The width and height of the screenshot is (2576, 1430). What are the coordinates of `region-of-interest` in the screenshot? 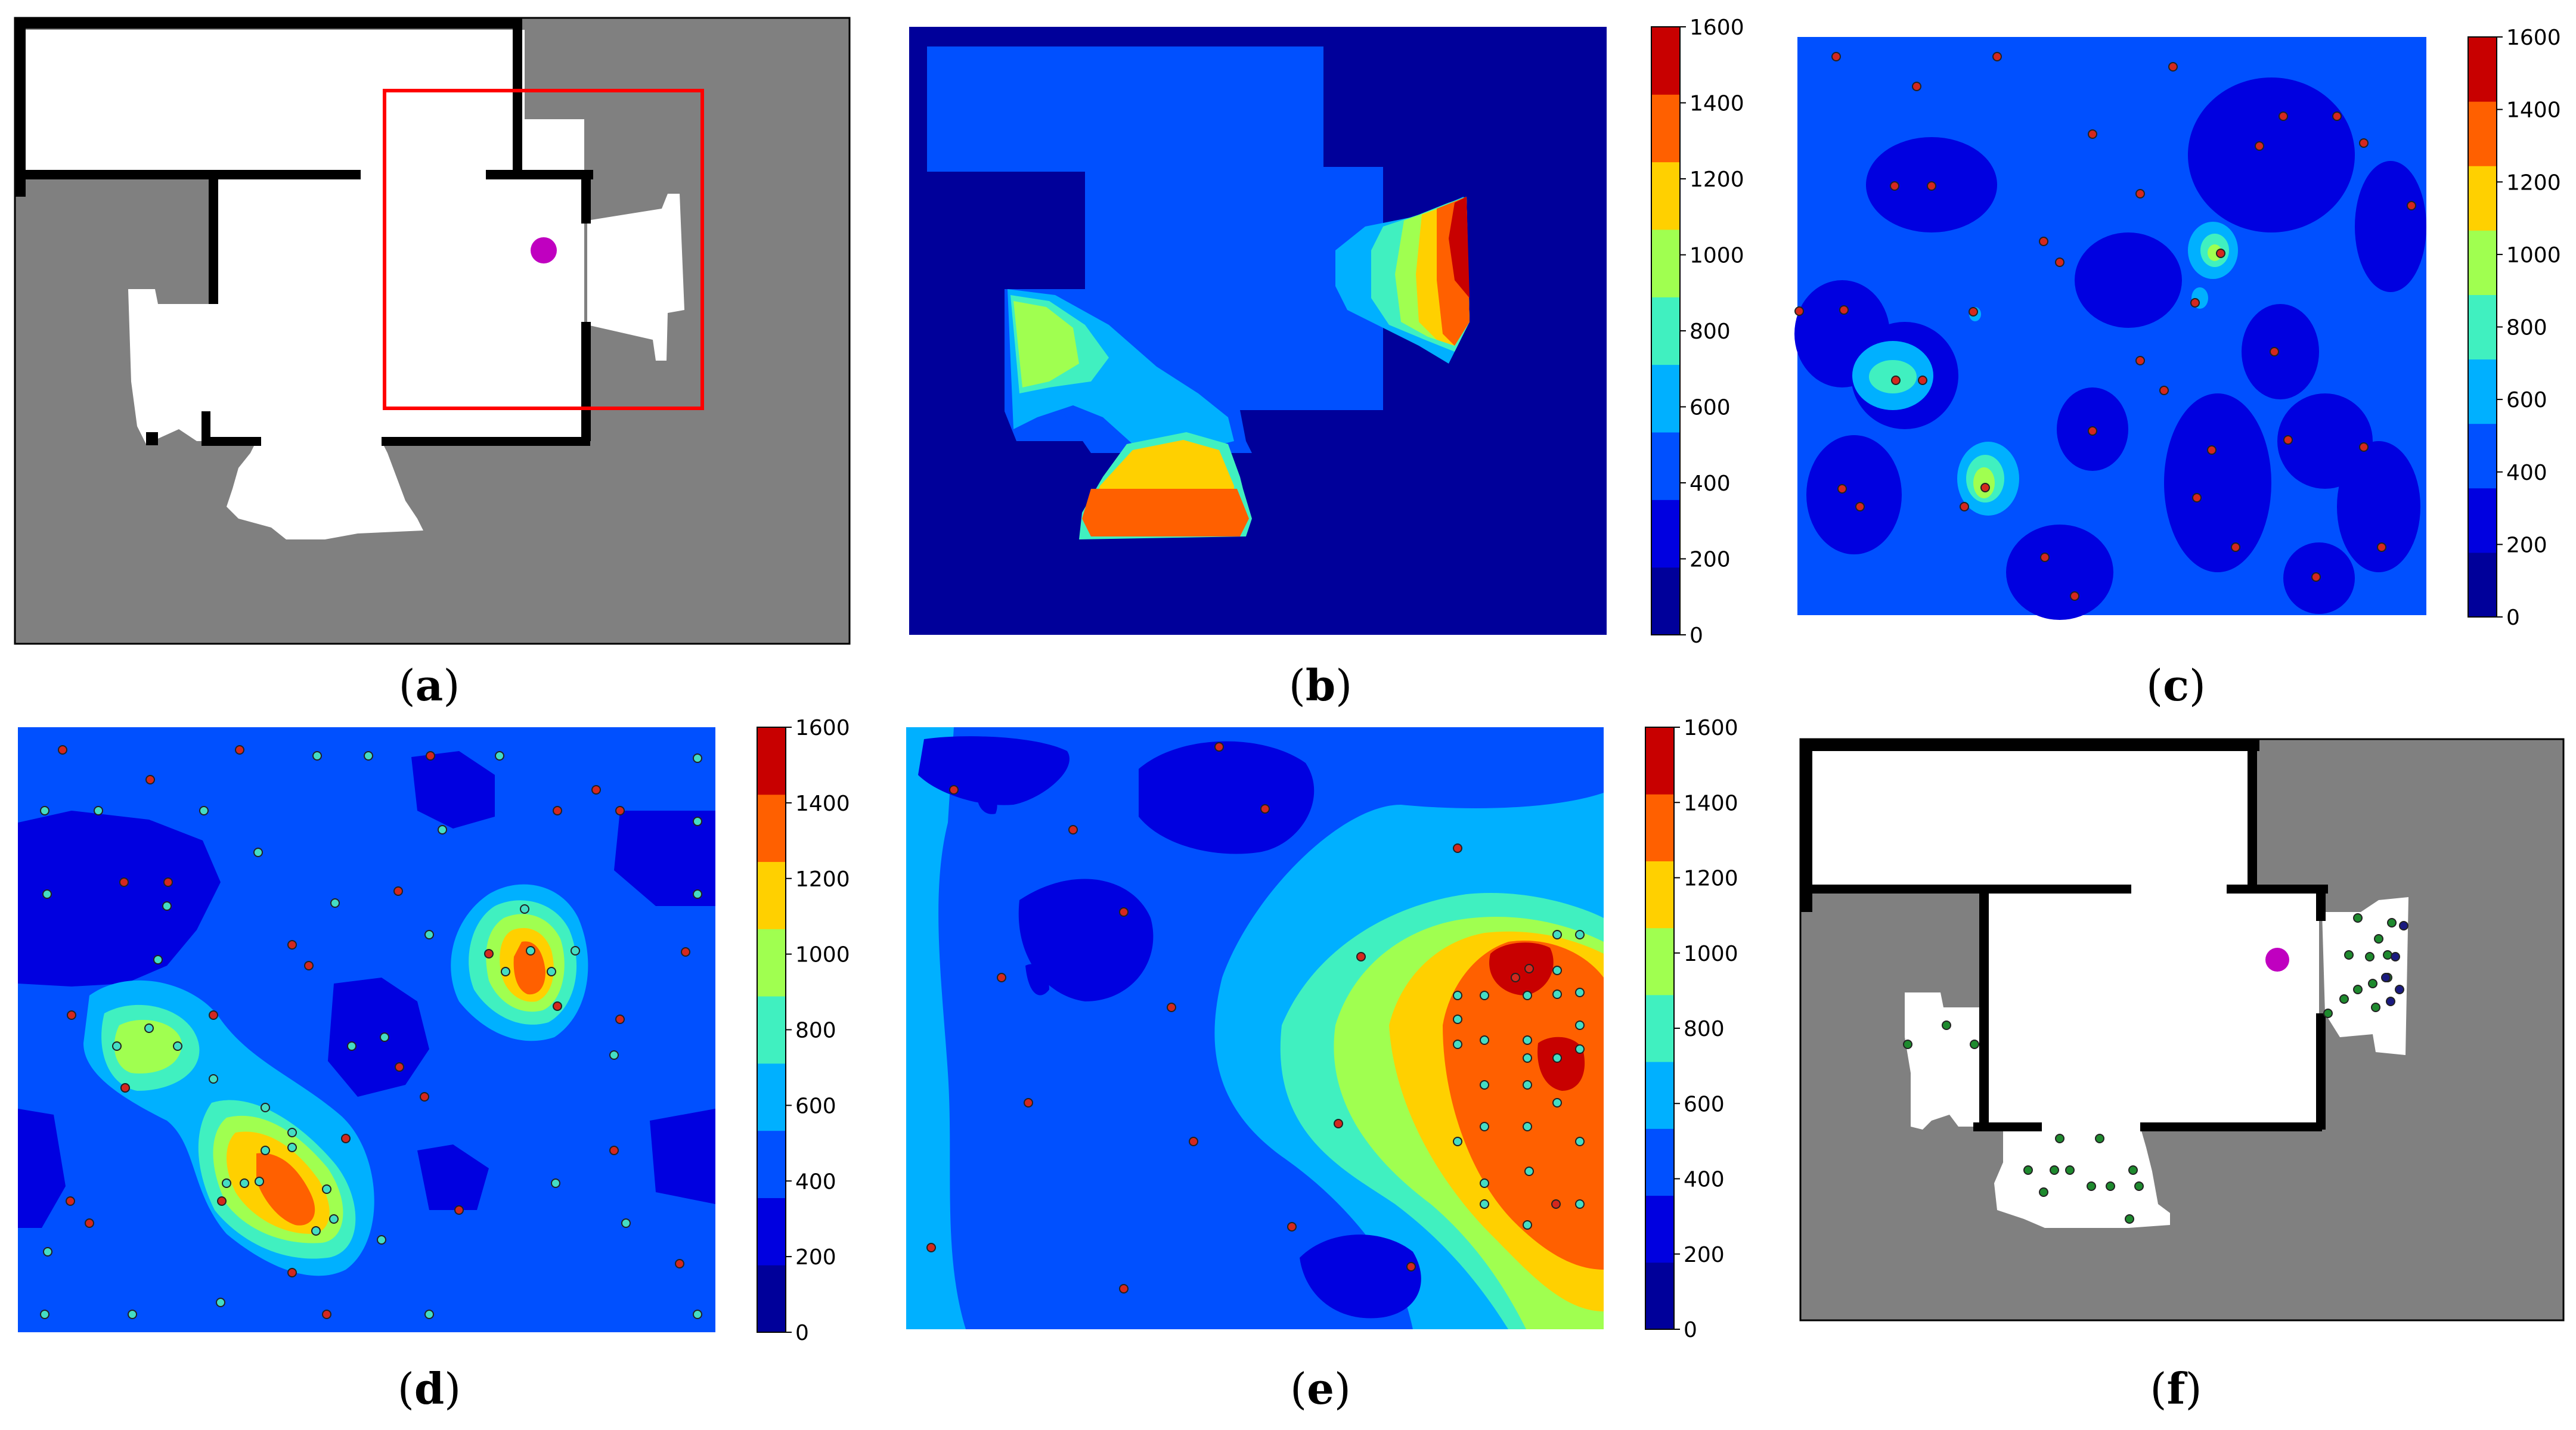 It's located at (543, 250).